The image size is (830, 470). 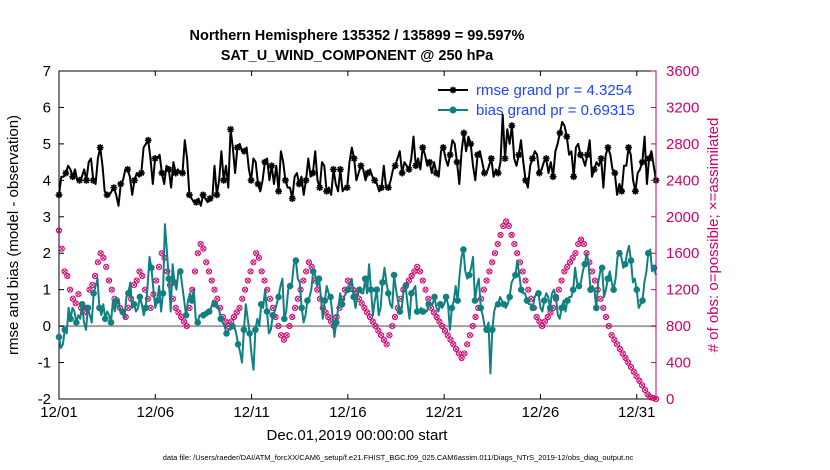 I want to click on legend-marker, so click(x=453, y=90).